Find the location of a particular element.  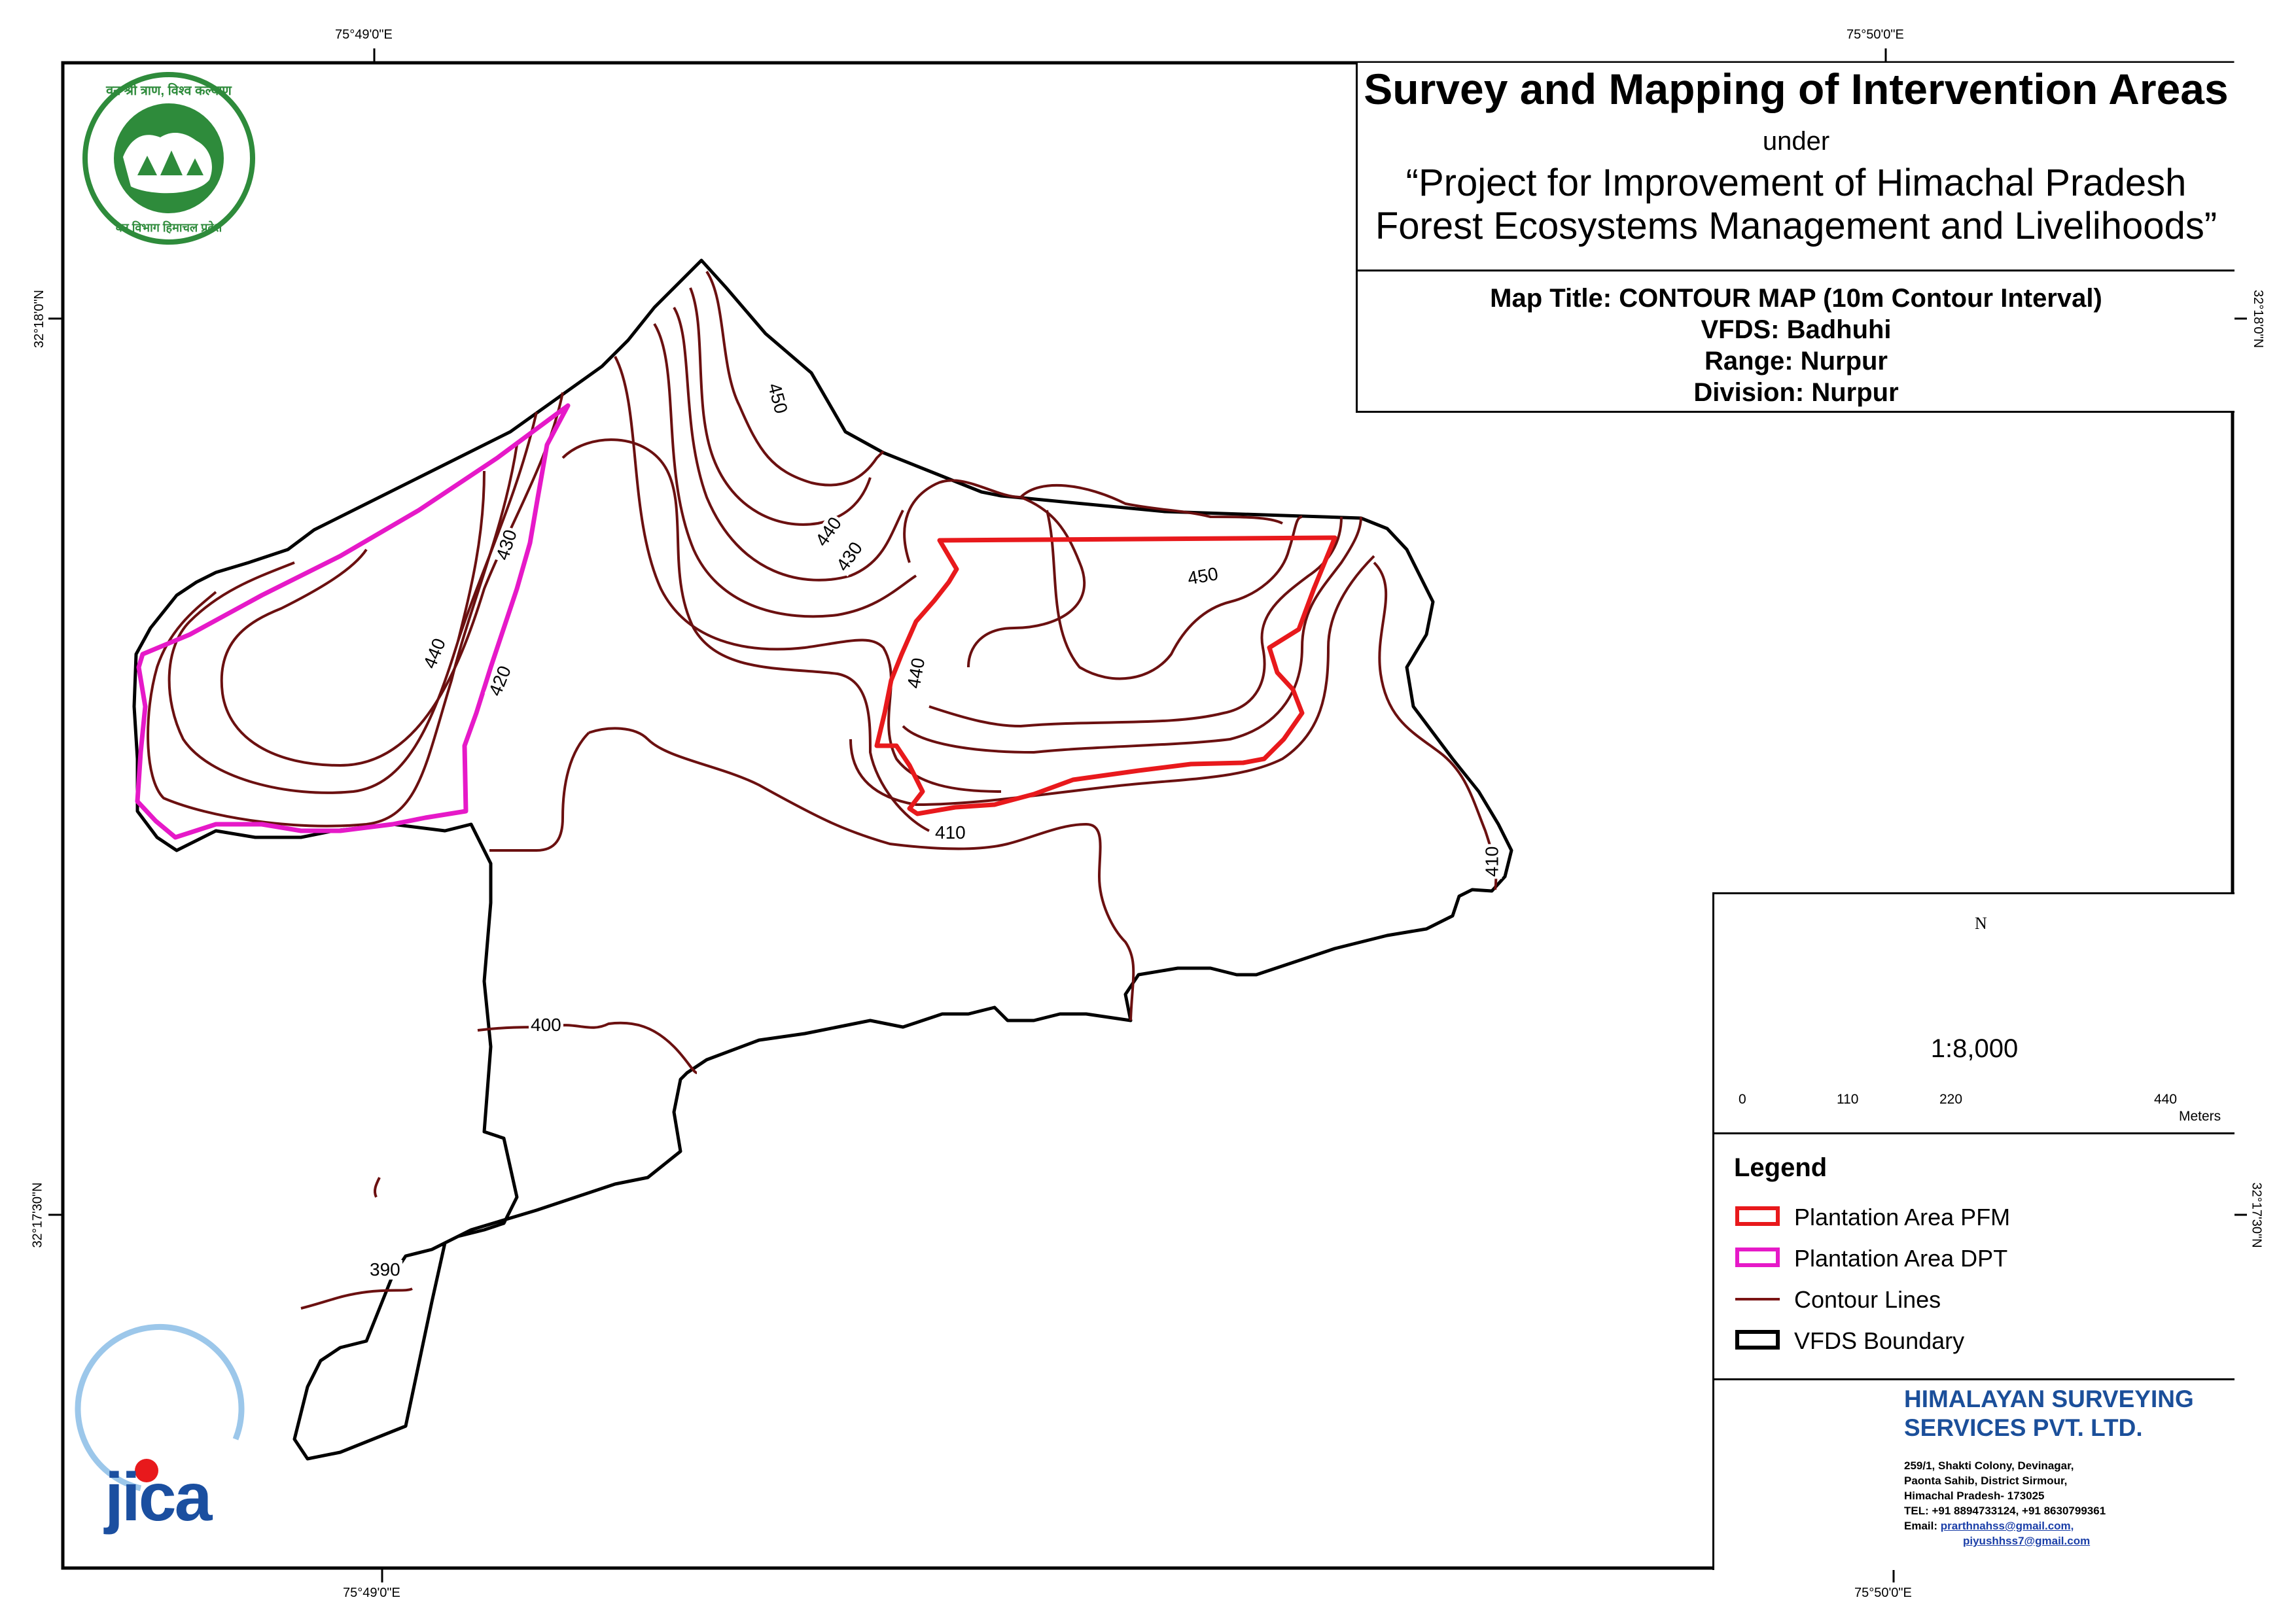

graticule-bottom-right: 75°50'0"E is located at coordinates (1883, 1593).